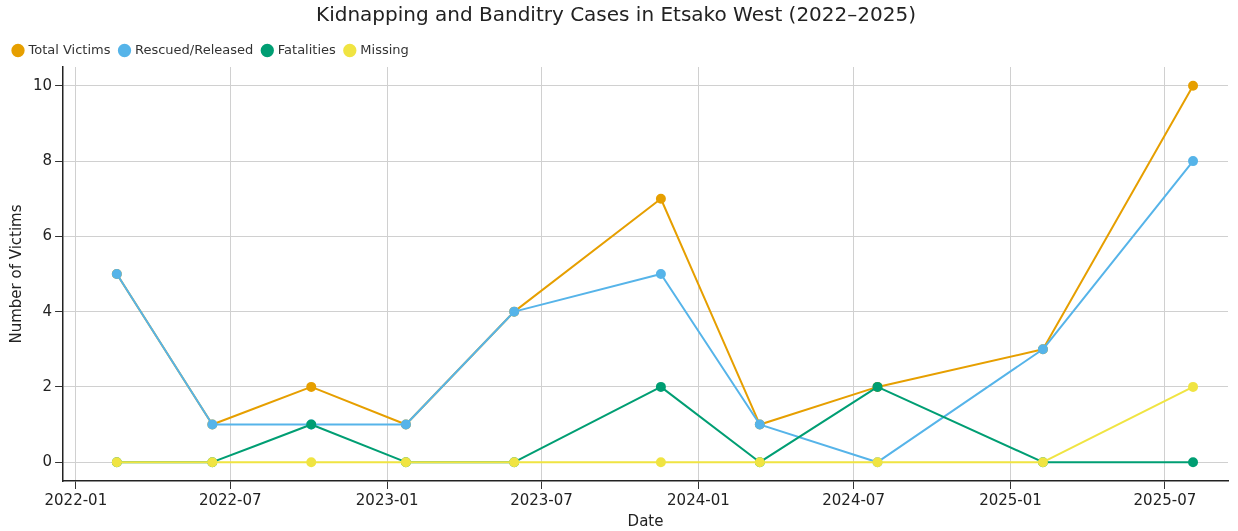  What do you see at coordinates (230, 499) in the screenshot?
I see `x-tick-label: 2022-07` at bounding box center [230, 499].